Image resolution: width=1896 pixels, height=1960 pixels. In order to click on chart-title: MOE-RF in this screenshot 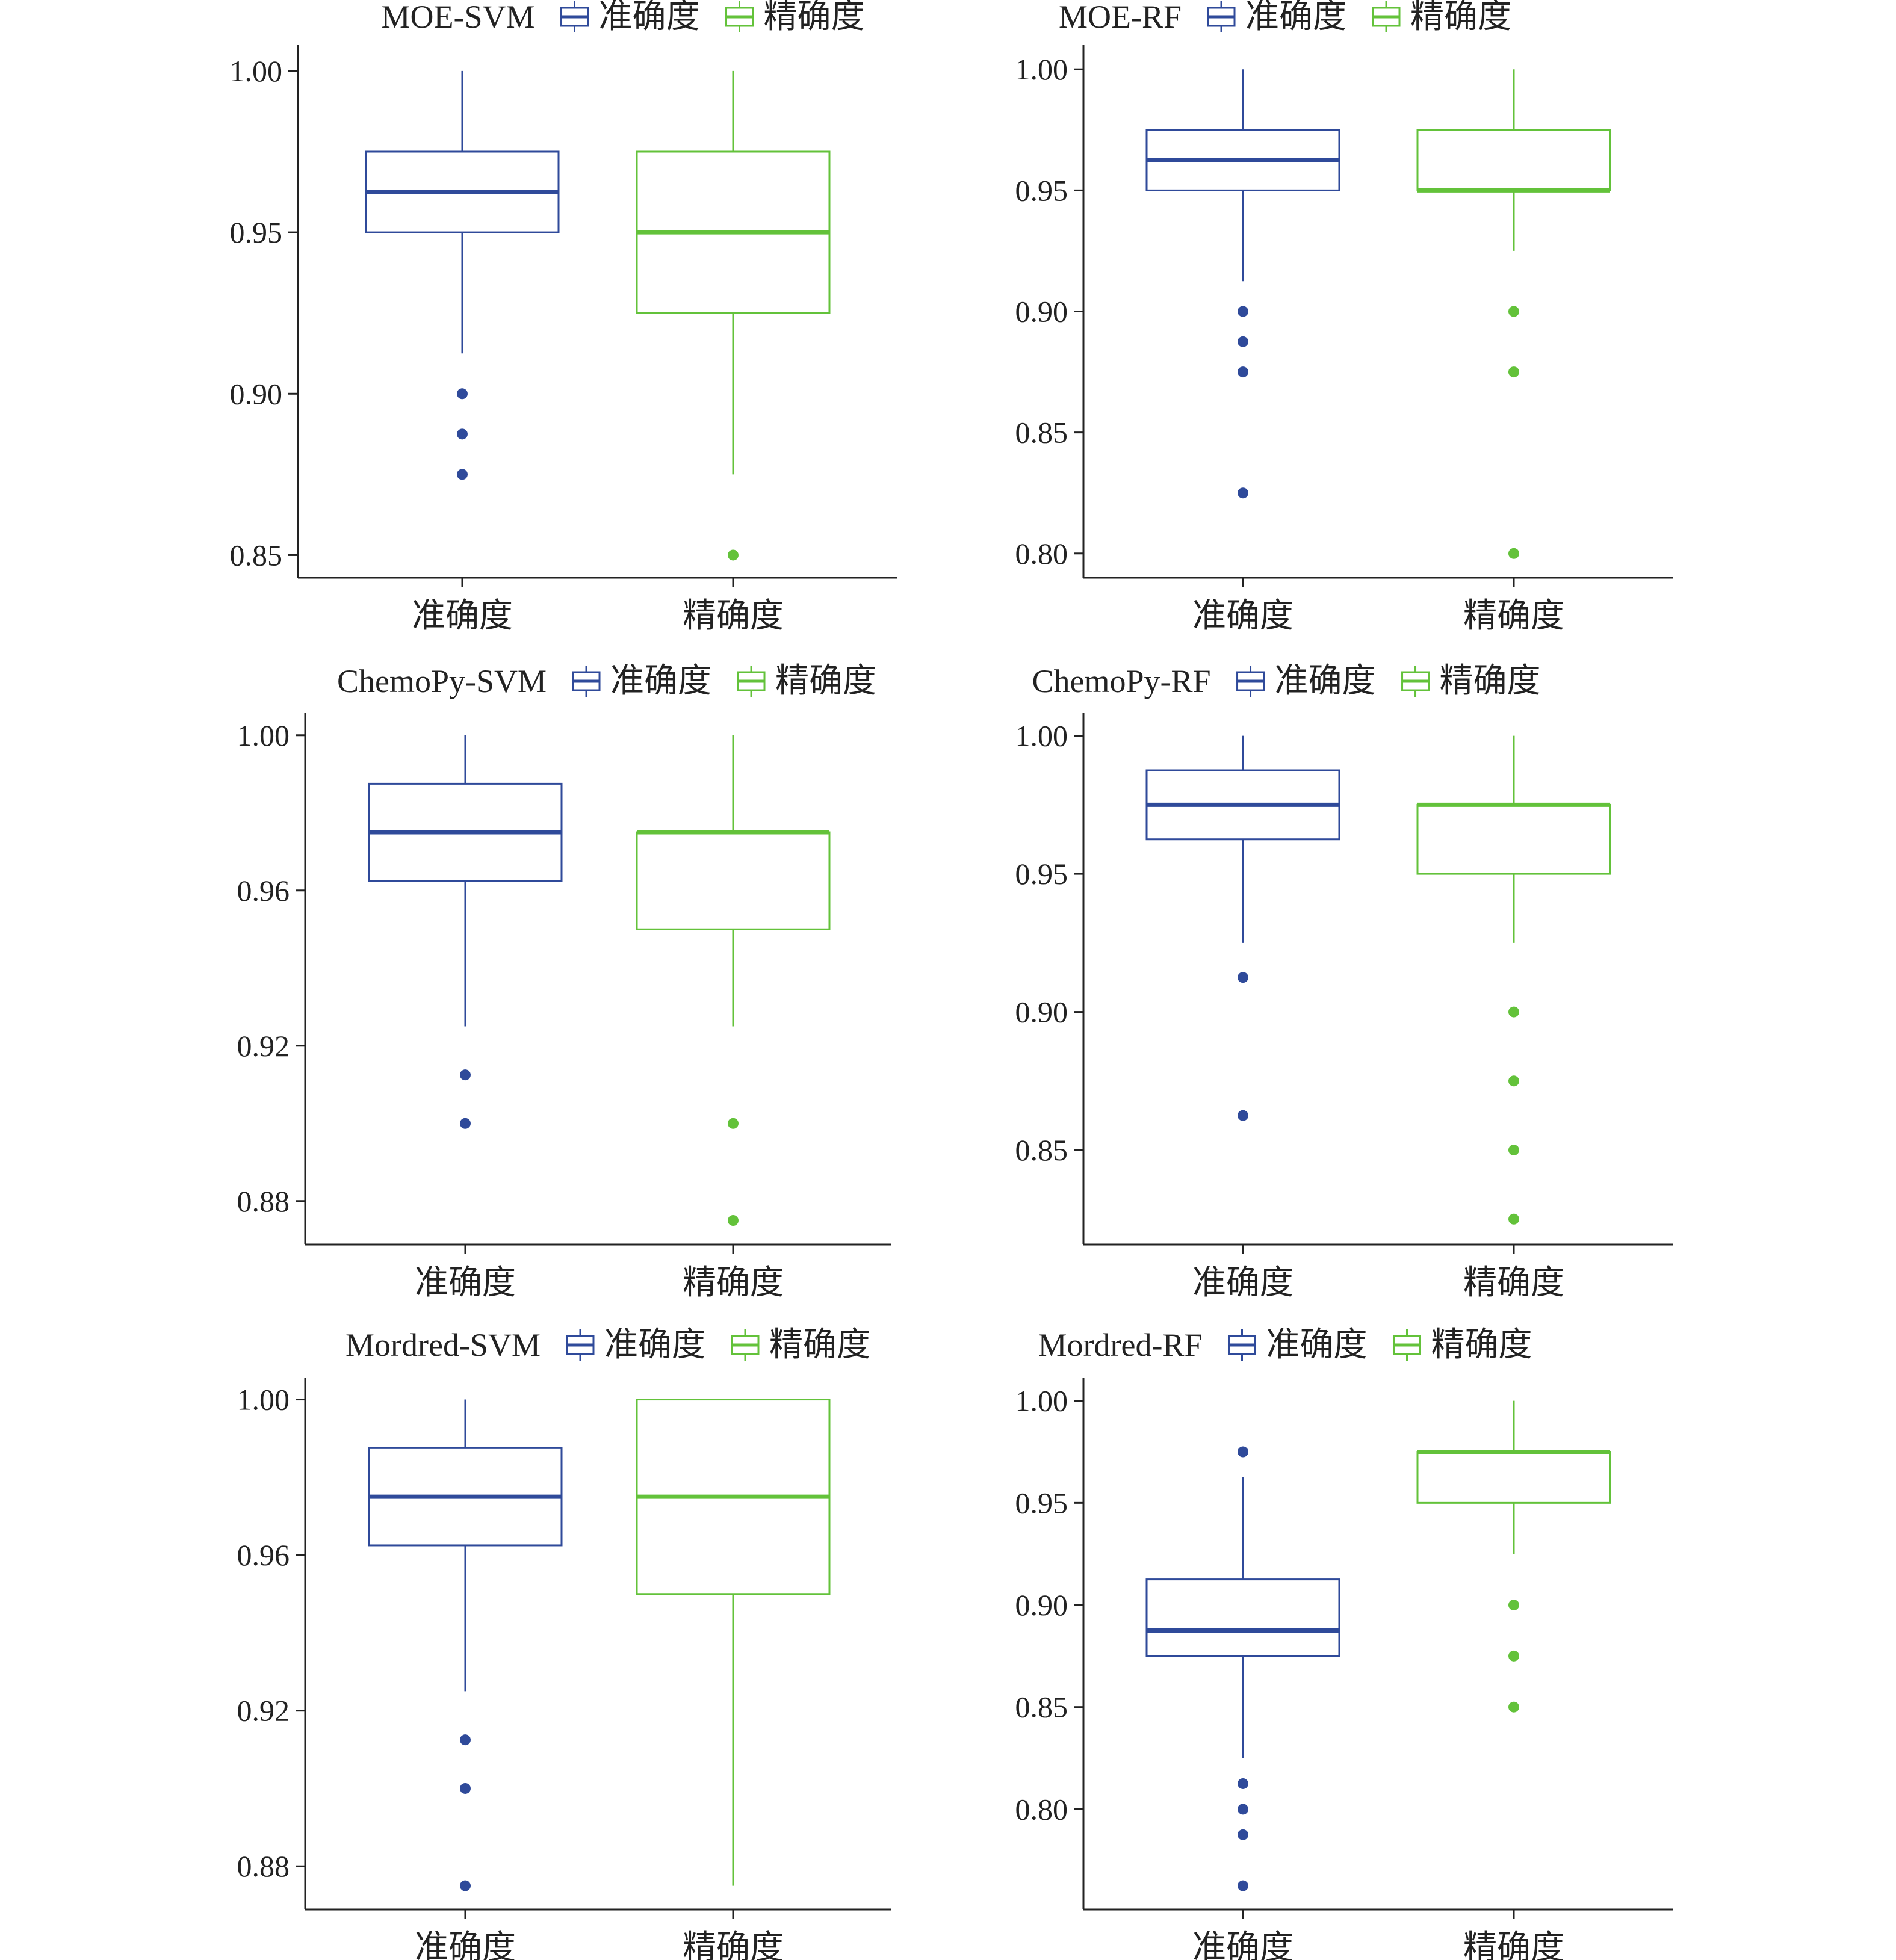, I will do `click(1120, 17)`.